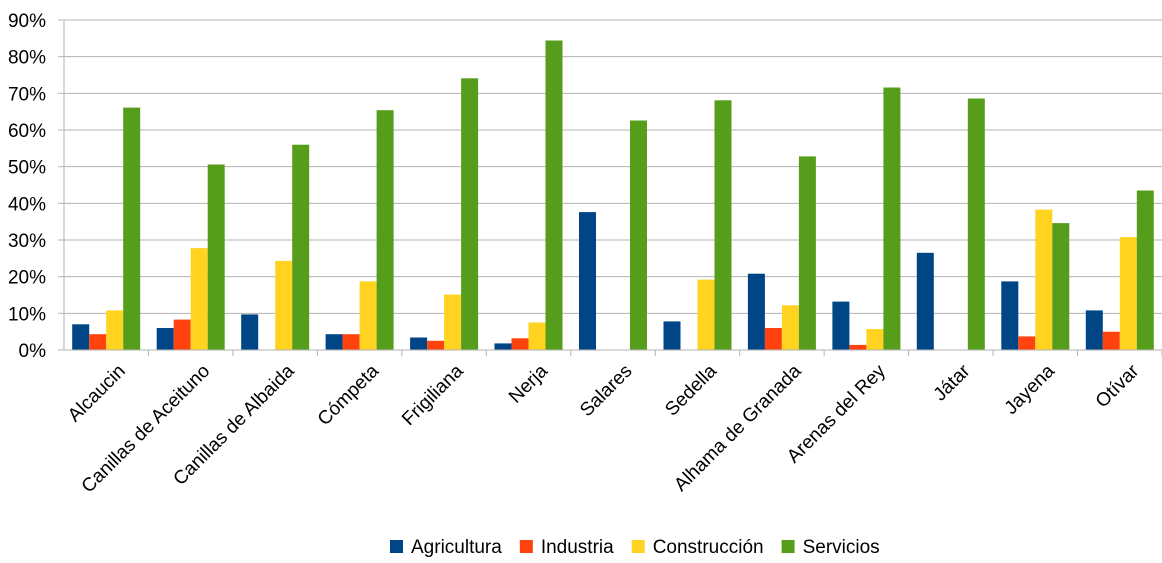 Image resolution: width=1162 pixels, height=563 pixels. I want to click on y-tick-label: 60%, so click(27, 131).